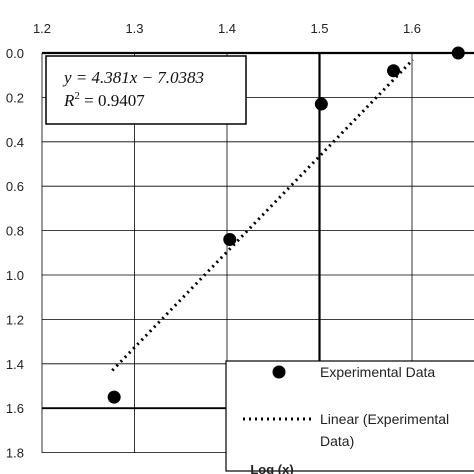 The width and height of the screenshot is (474, 474). I want to click on y-tick-label: 1.4, so click(15, 364).